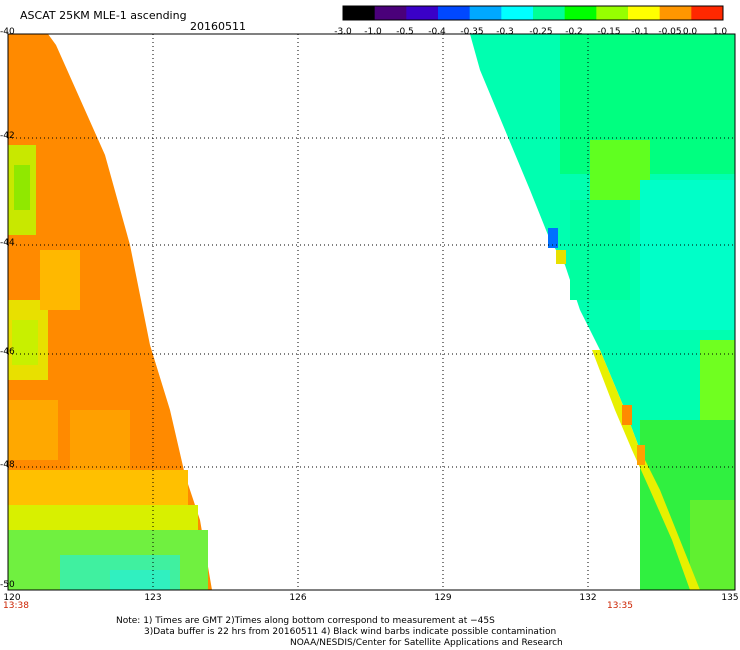 The height and width of the screenshot is (650, 740). Describe the element at coordinates (640, 32) in the screenshot. I see `colorbar-tick: -0.1` at that location.